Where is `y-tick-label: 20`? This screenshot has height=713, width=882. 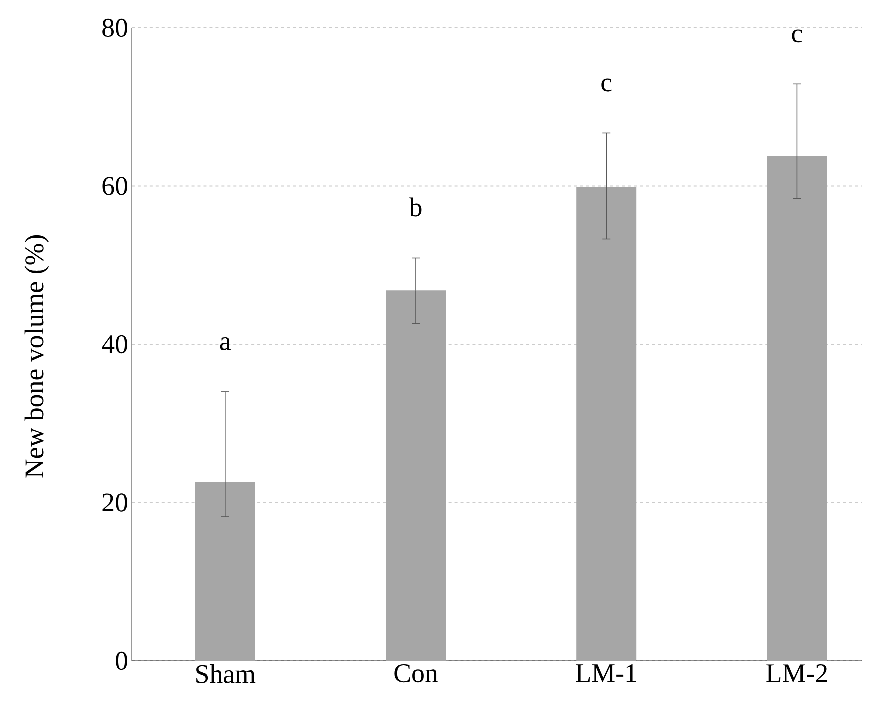 y-tick-label: 20 is located at coordinates (115, 503).